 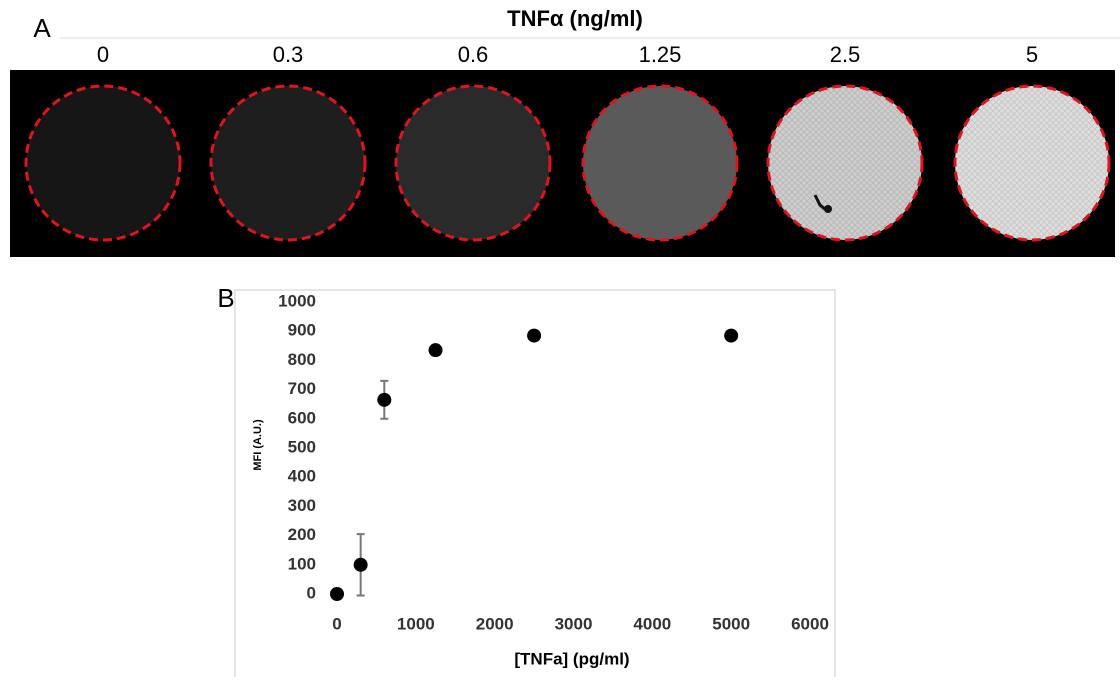 What do you see at coordinates (288, 54) in the screenshot?
I see `concentration-label: 0.3` at bounding box center [288, 54].